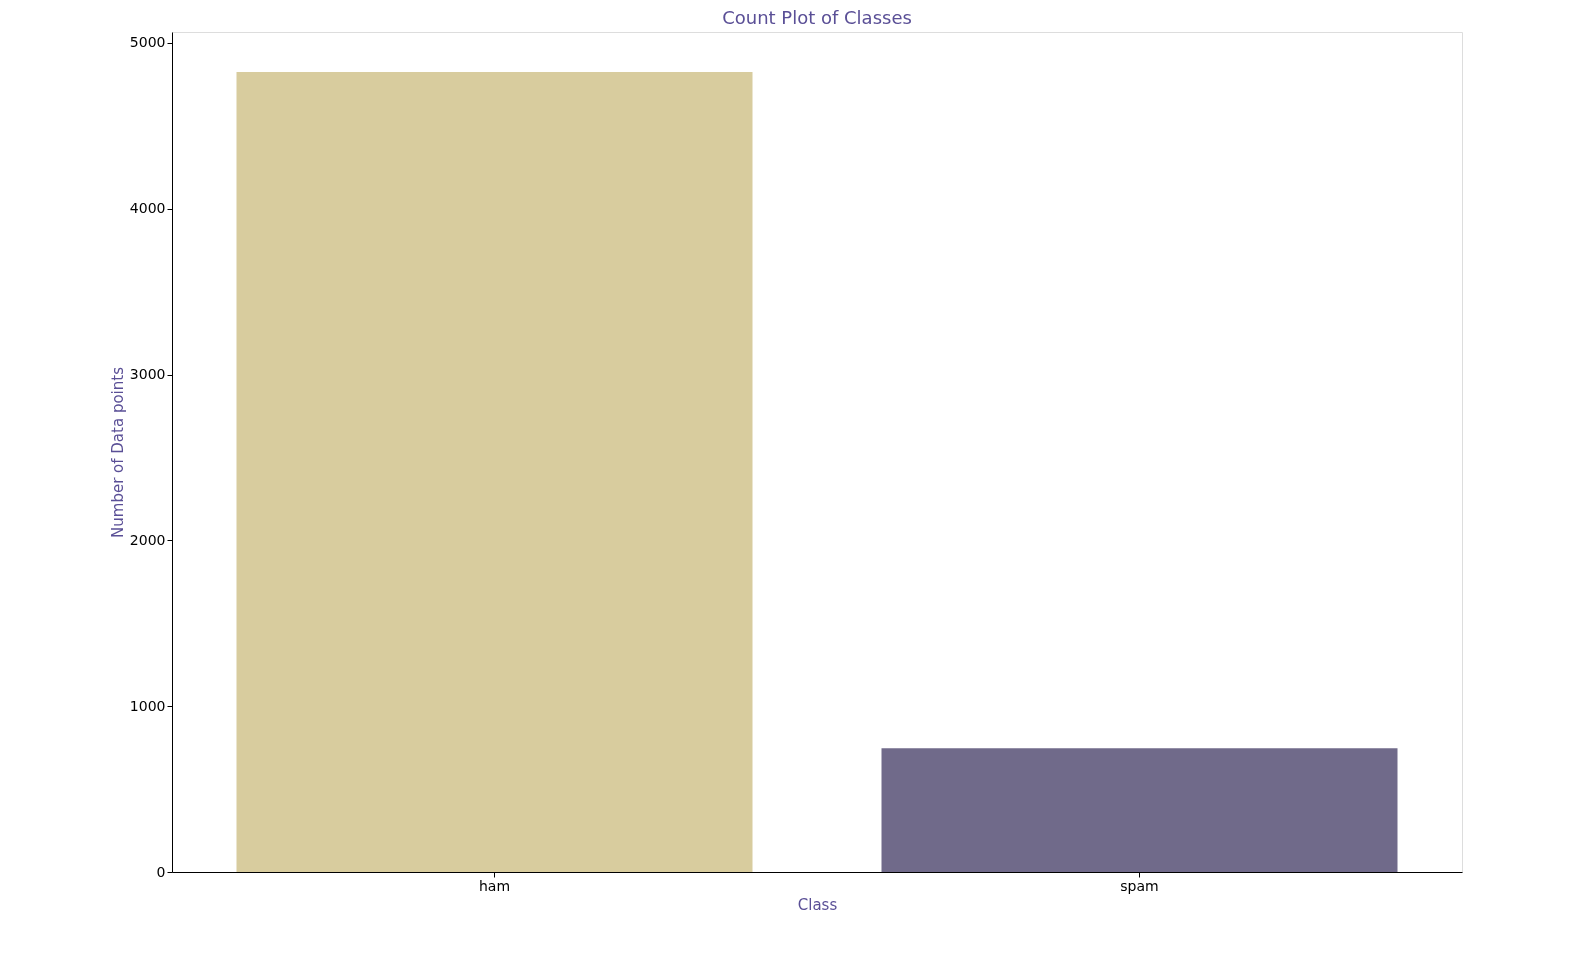 This screenshot has width=1592, height=964. I want to click on y-tick-label: 1000, so click(147, 705).